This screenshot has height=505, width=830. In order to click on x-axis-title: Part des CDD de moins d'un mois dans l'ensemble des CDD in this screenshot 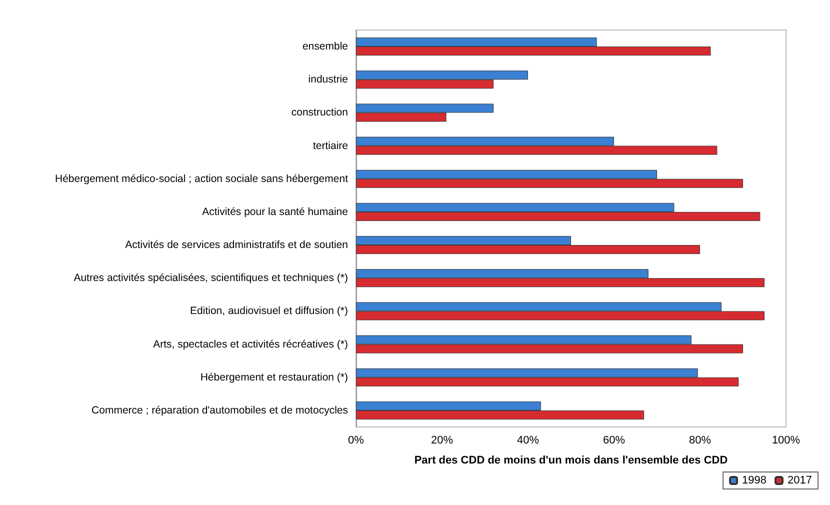, I will do `click(571, 460)`.